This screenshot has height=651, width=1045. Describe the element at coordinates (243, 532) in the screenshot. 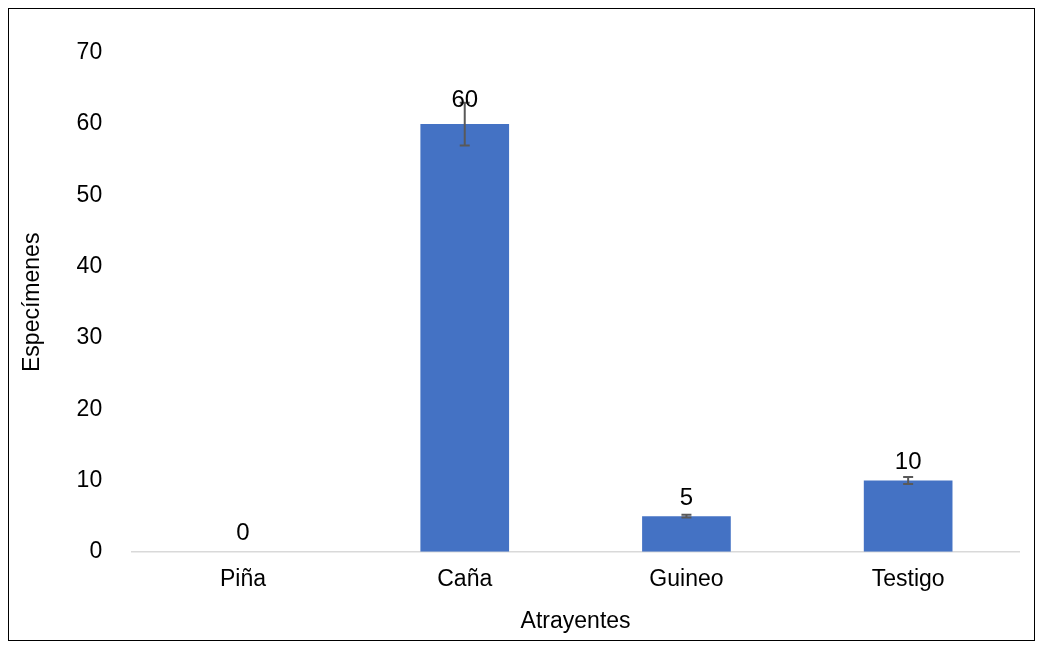

I see `data-label: 0` at that location.